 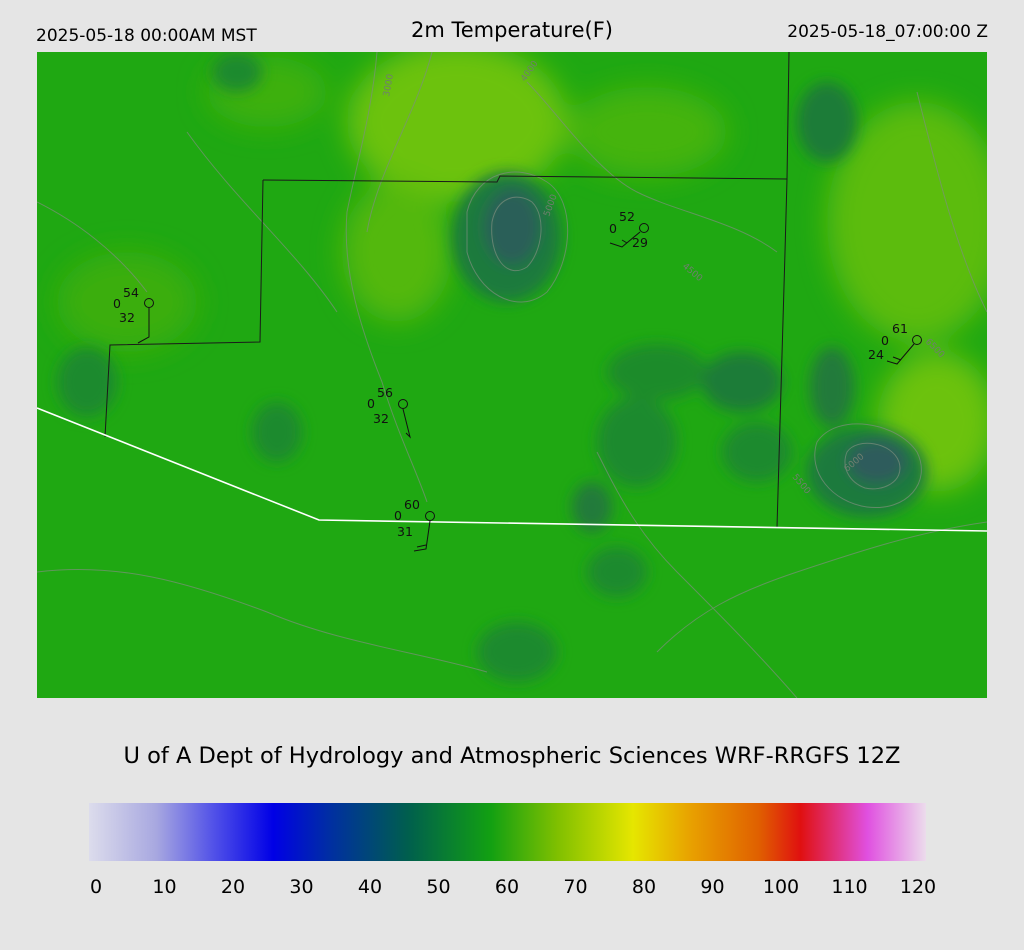 I want to click on colorbar-tick-label: 0, so click(x=96, y=887).